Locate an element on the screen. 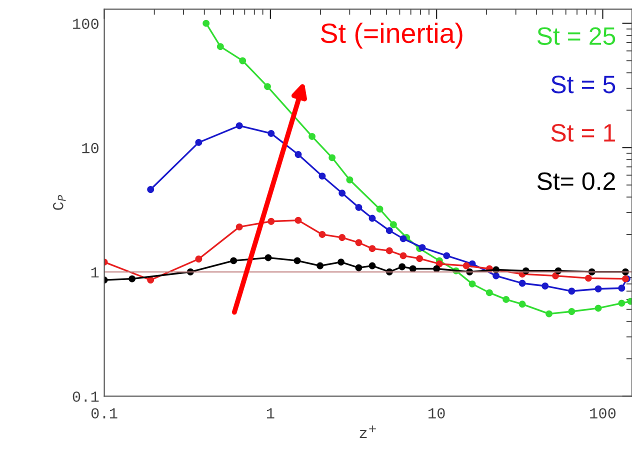 The height and width of the screenshot is (458, 632). y-tick-label: 10 is located at coordinates (90, 148).